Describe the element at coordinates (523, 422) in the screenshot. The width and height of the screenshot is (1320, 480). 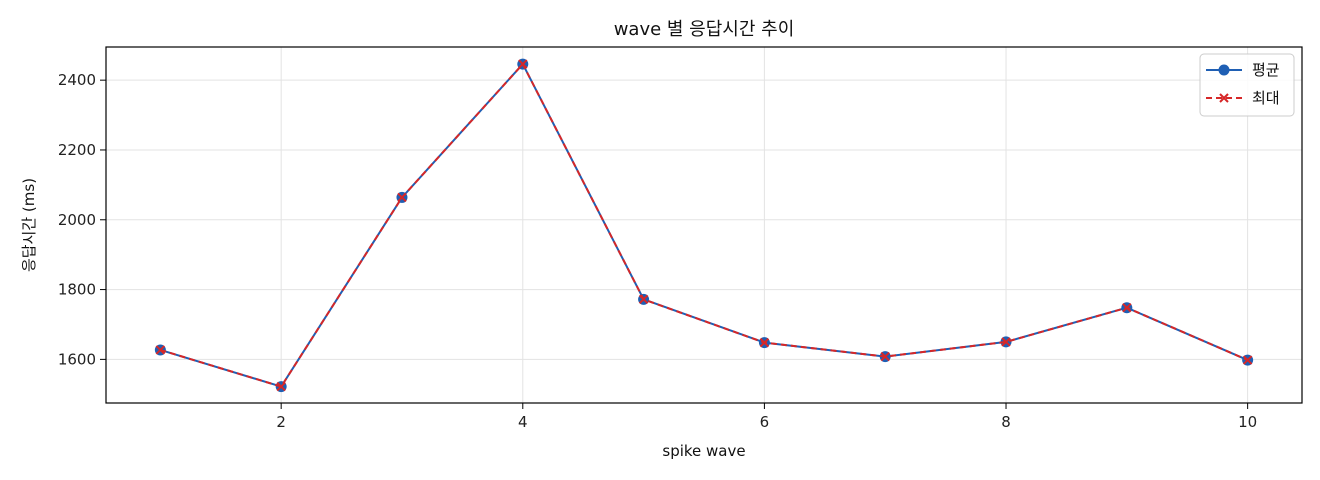
I see `x-tick-label: 4` at that location.